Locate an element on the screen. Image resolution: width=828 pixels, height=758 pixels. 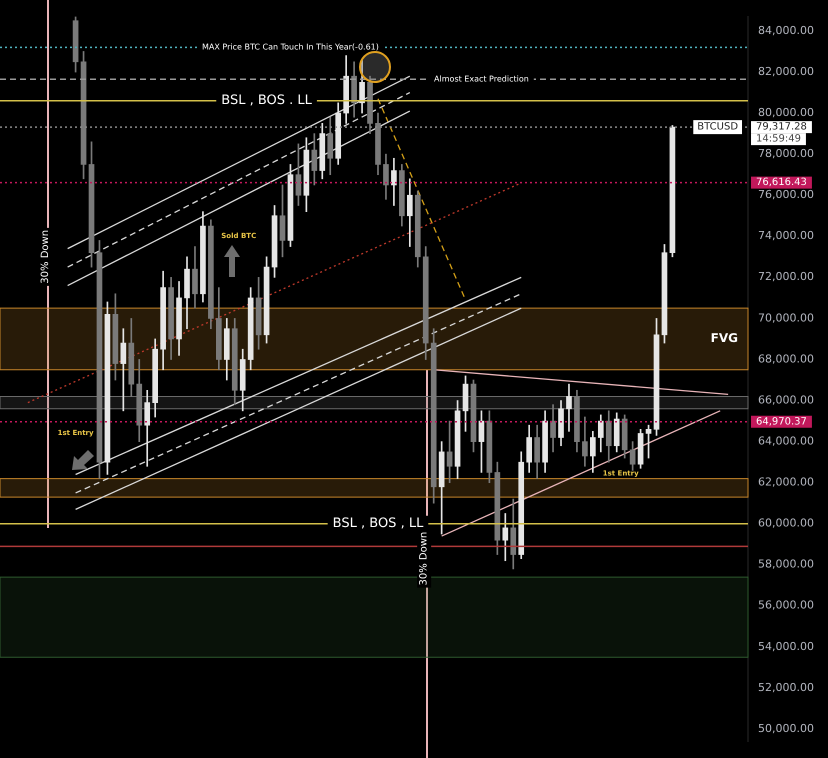
ref-line-label: MAX Price BTC Can Touch In This Year(-0.61) is located at coordinates (290, 47).